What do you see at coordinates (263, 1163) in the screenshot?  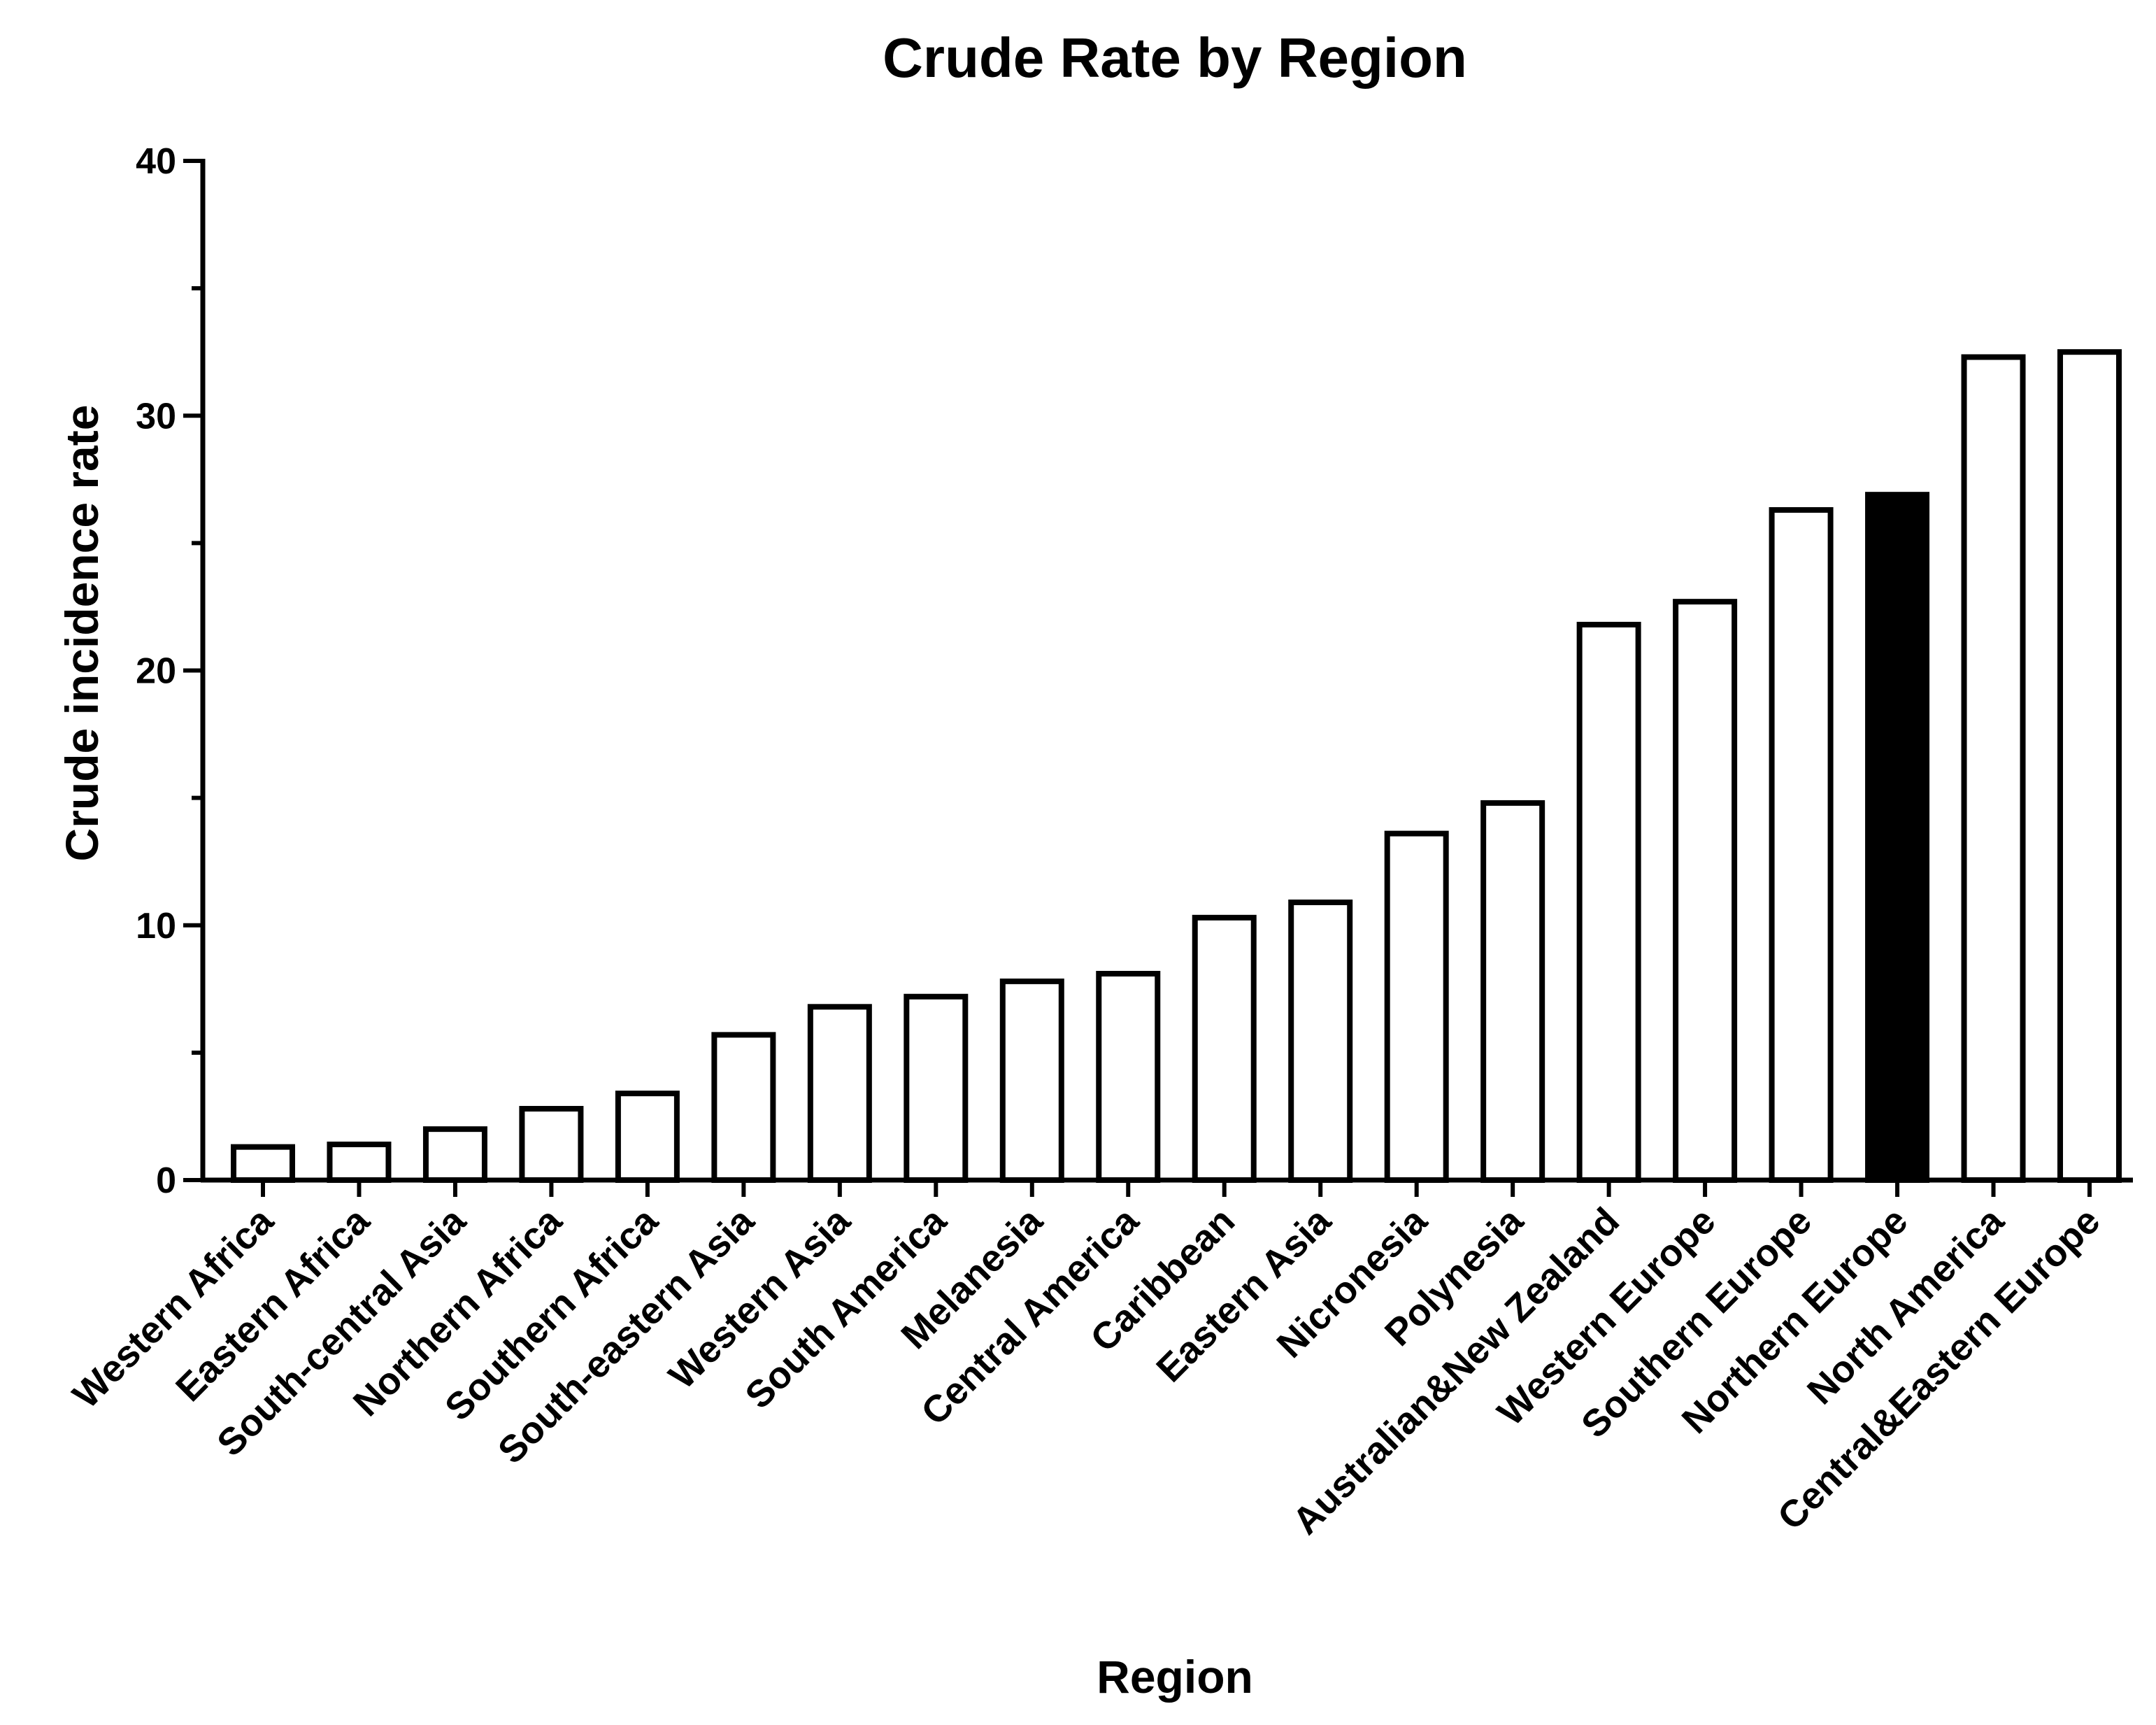 I see `bar-western-africa` at bounding box center [263, 1163].